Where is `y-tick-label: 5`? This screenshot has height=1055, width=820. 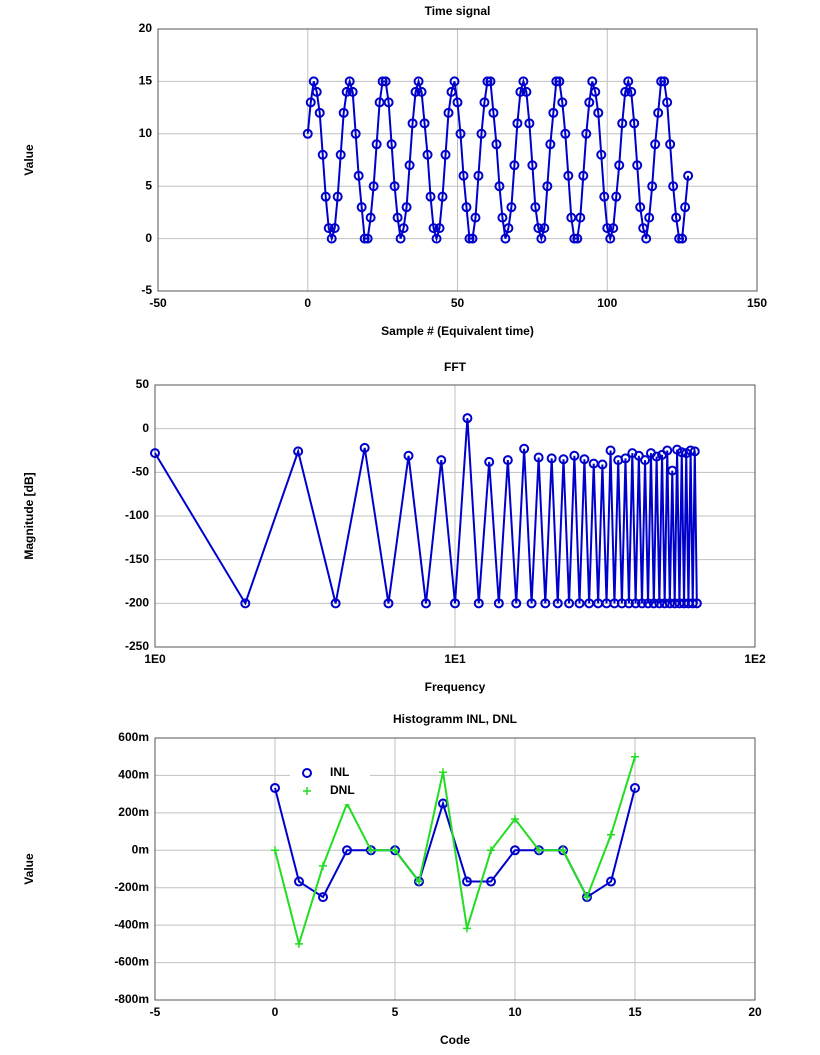
y-tick-label: 5 is located at coordinates (148, 185).